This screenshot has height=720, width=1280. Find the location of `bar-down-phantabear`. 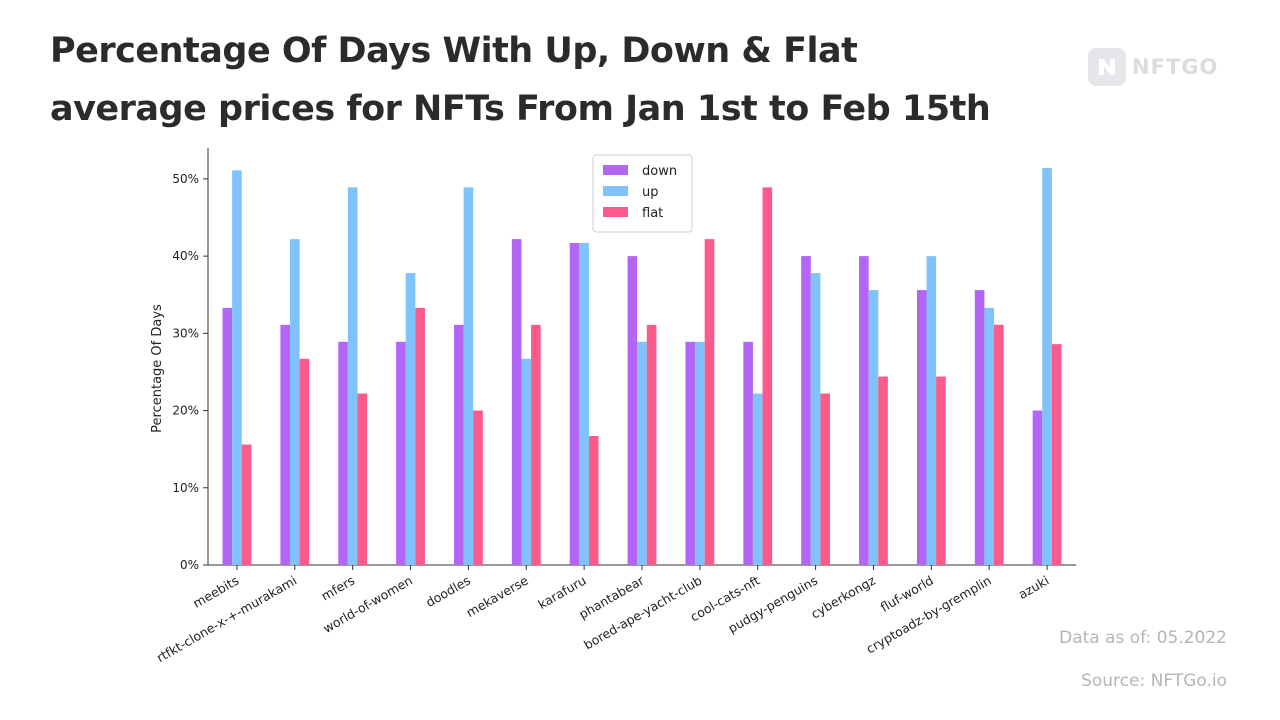

bar-down-phantabear is located at coordinates (632, 410).